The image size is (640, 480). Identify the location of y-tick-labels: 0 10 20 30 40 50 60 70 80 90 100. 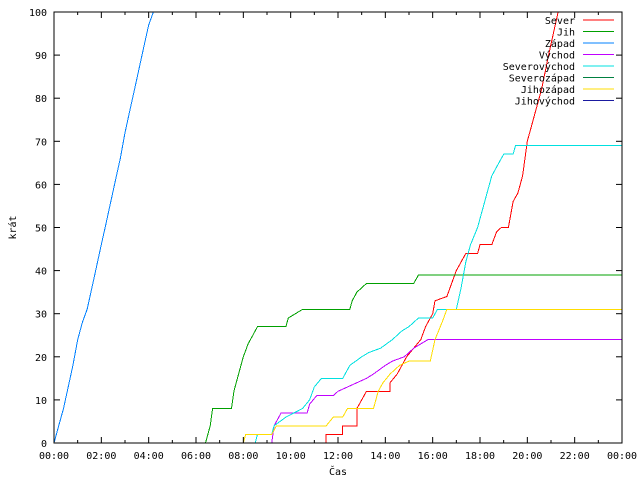
(38, 229).